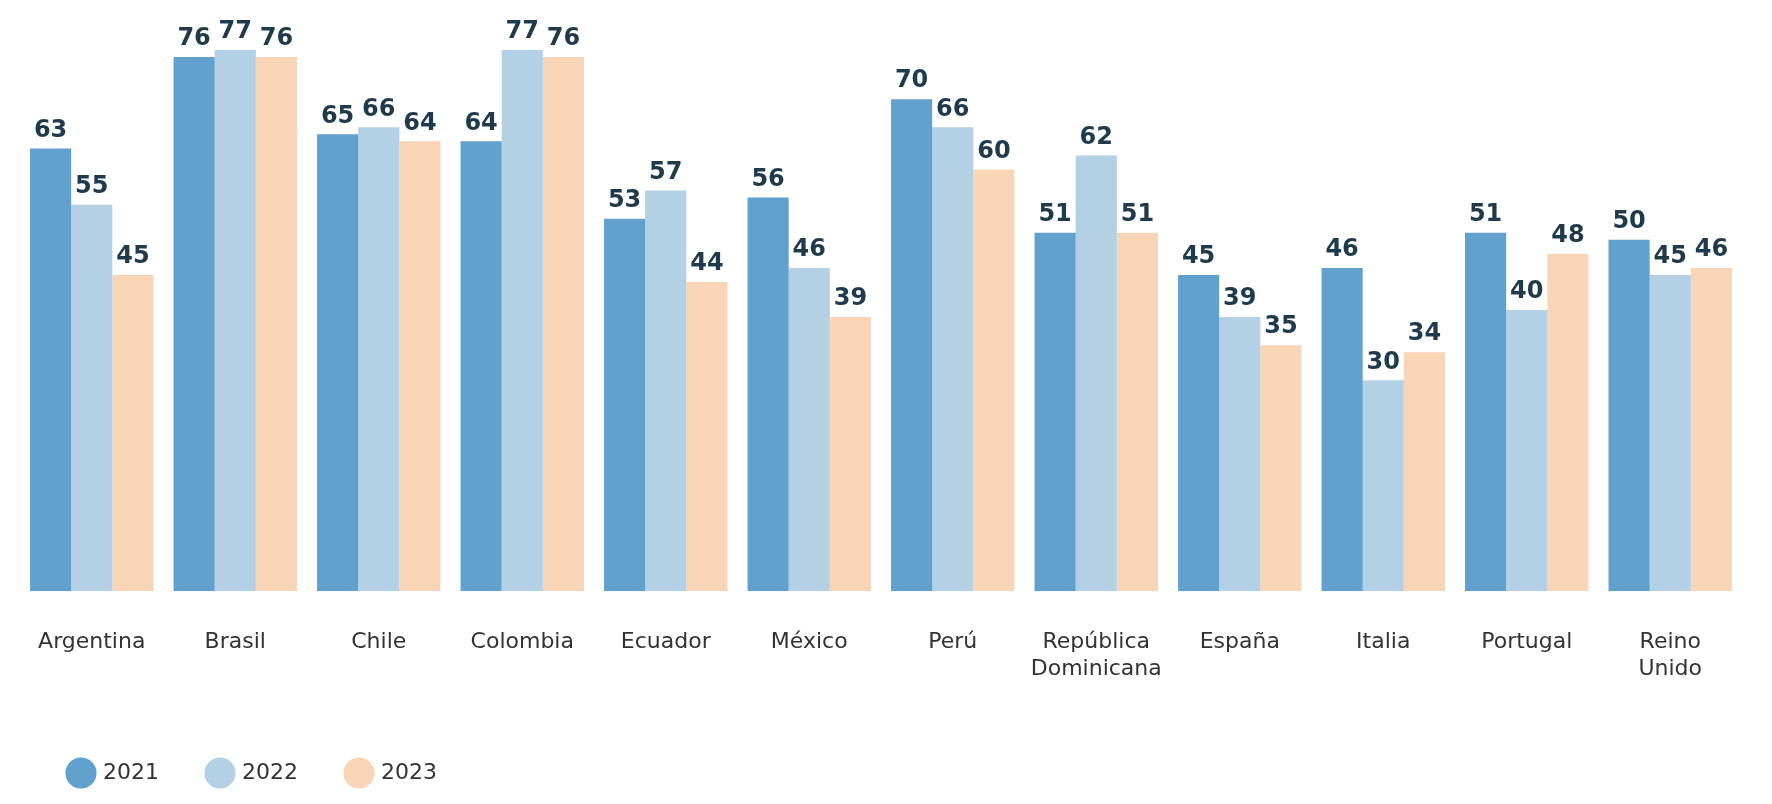 Image resolution: width=1772 pixels, height=804 pixels. Describe the element at coordinates (1670, 654) in the screenshot. I see `x-tick-label: Reino Unido` at that location.